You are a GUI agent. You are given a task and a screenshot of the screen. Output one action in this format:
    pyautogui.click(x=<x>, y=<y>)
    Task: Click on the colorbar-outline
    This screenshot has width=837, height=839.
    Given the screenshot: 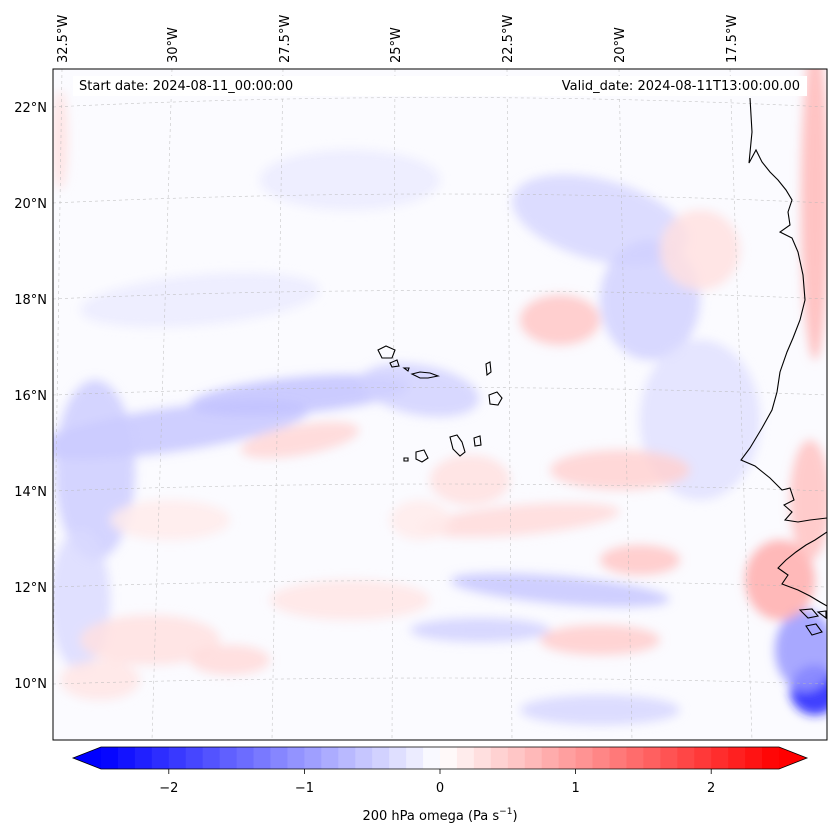 What is the action you would take?
    pyautogui.click(x=440, y=758)
    